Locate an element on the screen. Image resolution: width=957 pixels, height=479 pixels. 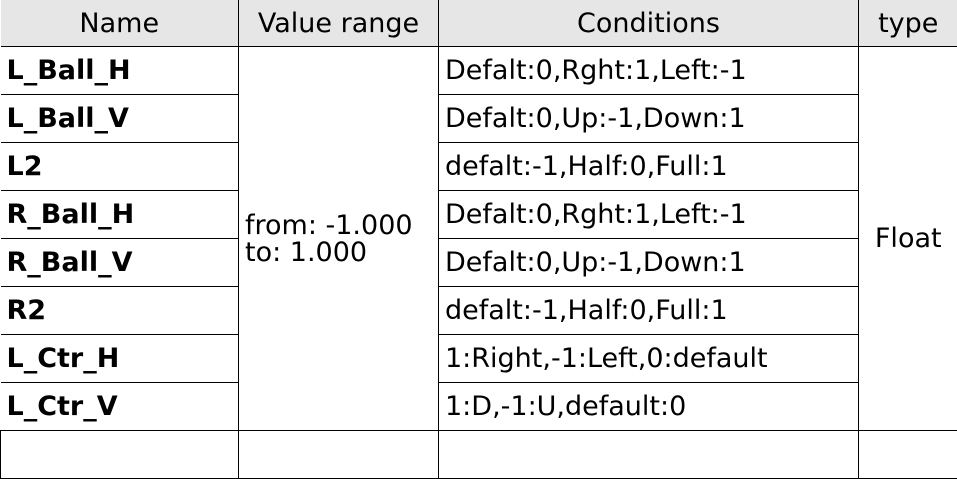
param-name: L2 is located at coordinates (120, 167).